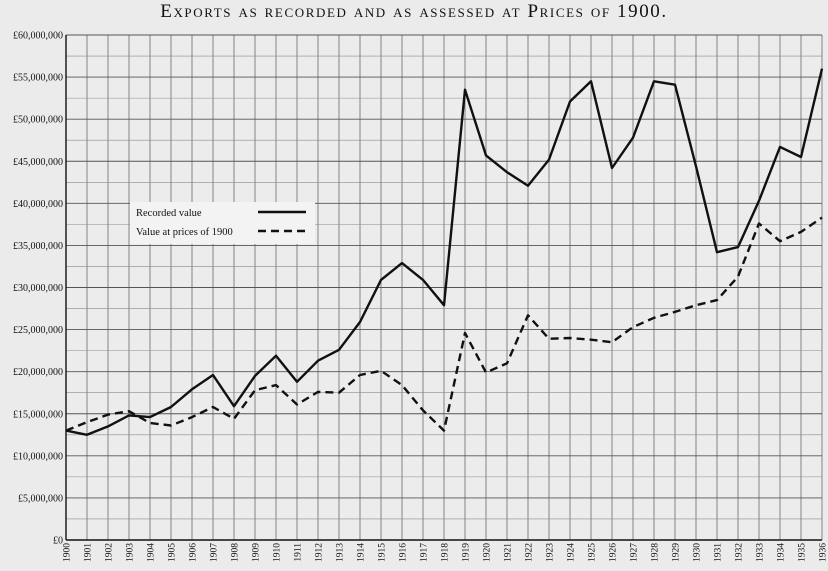 This screenshot has width=828, height=571. What do you see at coordinates (38, 414) in the screenshot?
I see `y-tick-label: £15,000,000` at bounding box center [38, 414].